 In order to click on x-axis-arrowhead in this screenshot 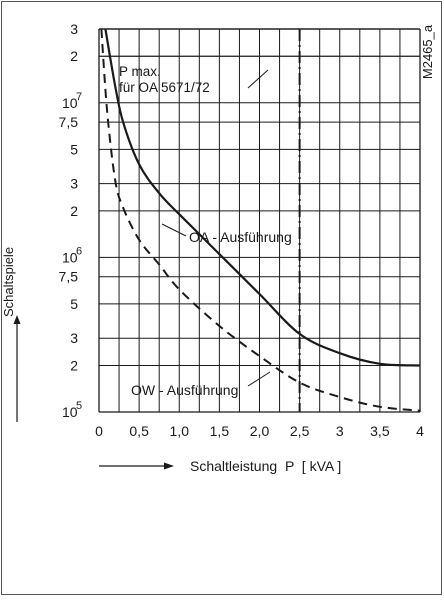, I will do `click(169, 466)`.